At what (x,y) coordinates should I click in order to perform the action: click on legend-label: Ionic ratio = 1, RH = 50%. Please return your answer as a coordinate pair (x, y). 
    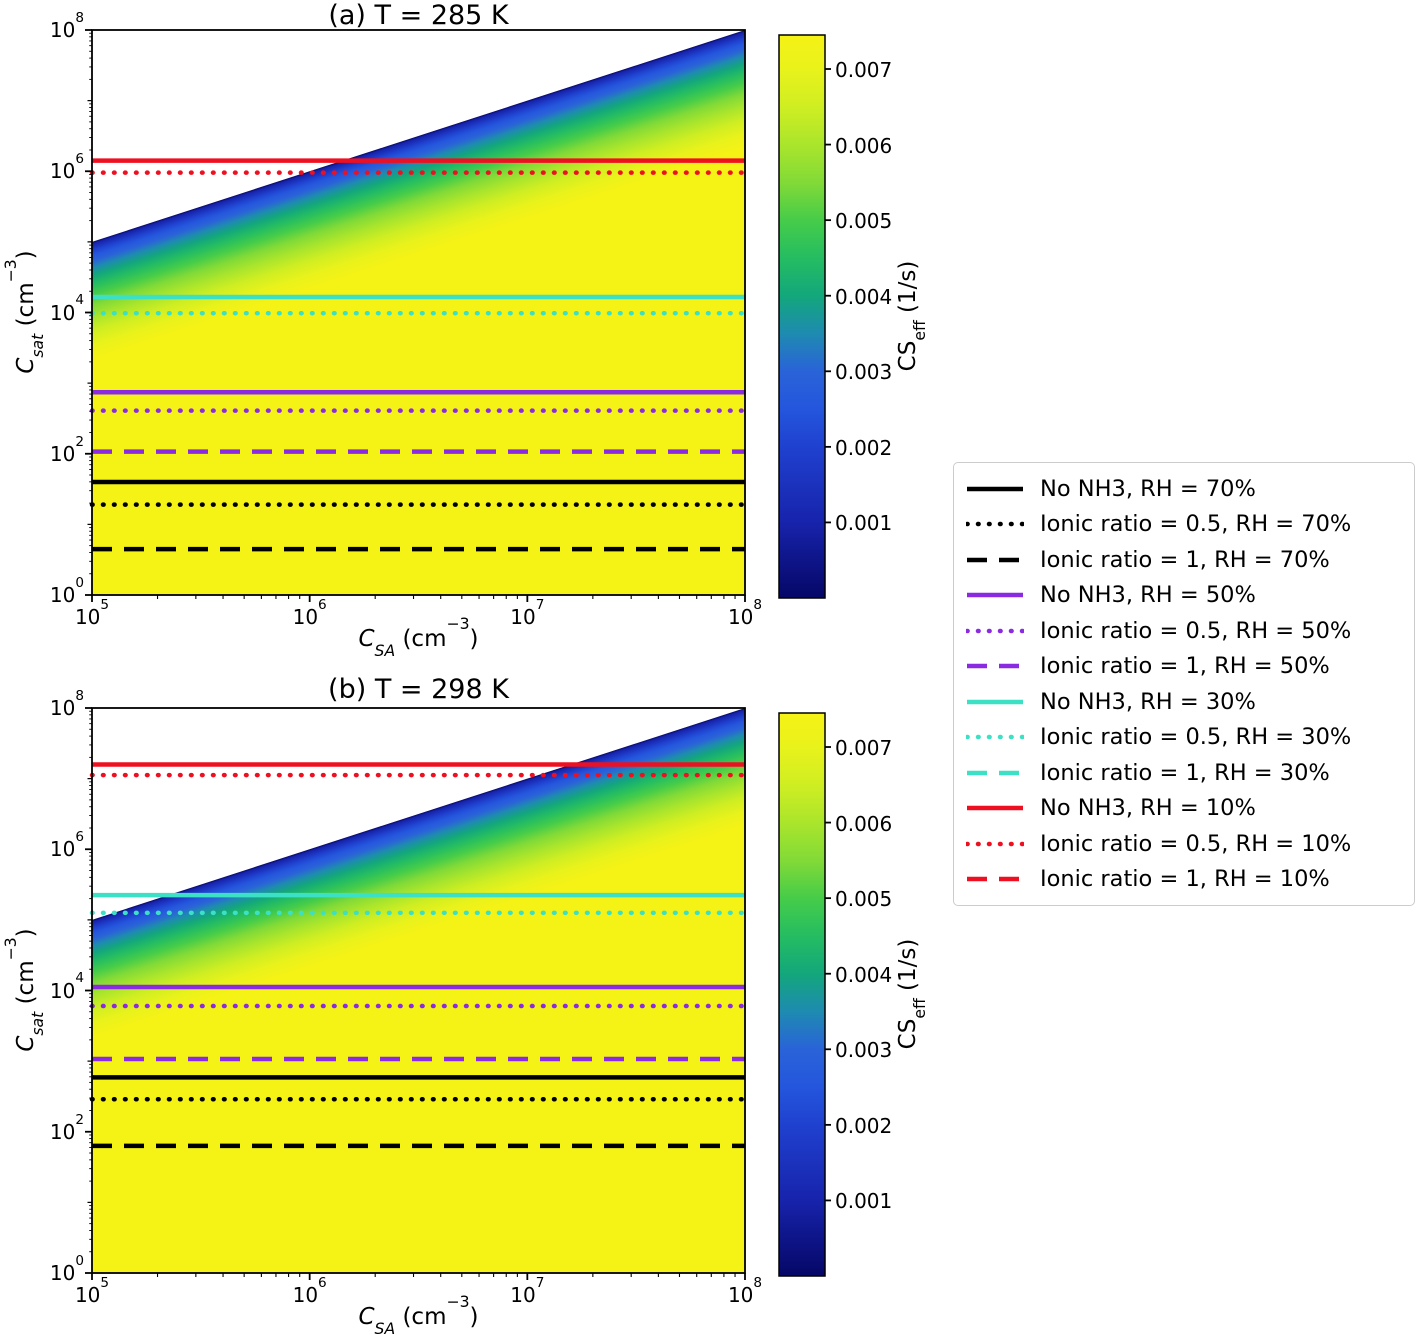
    Looking at the image, I should click on (1185, 666).